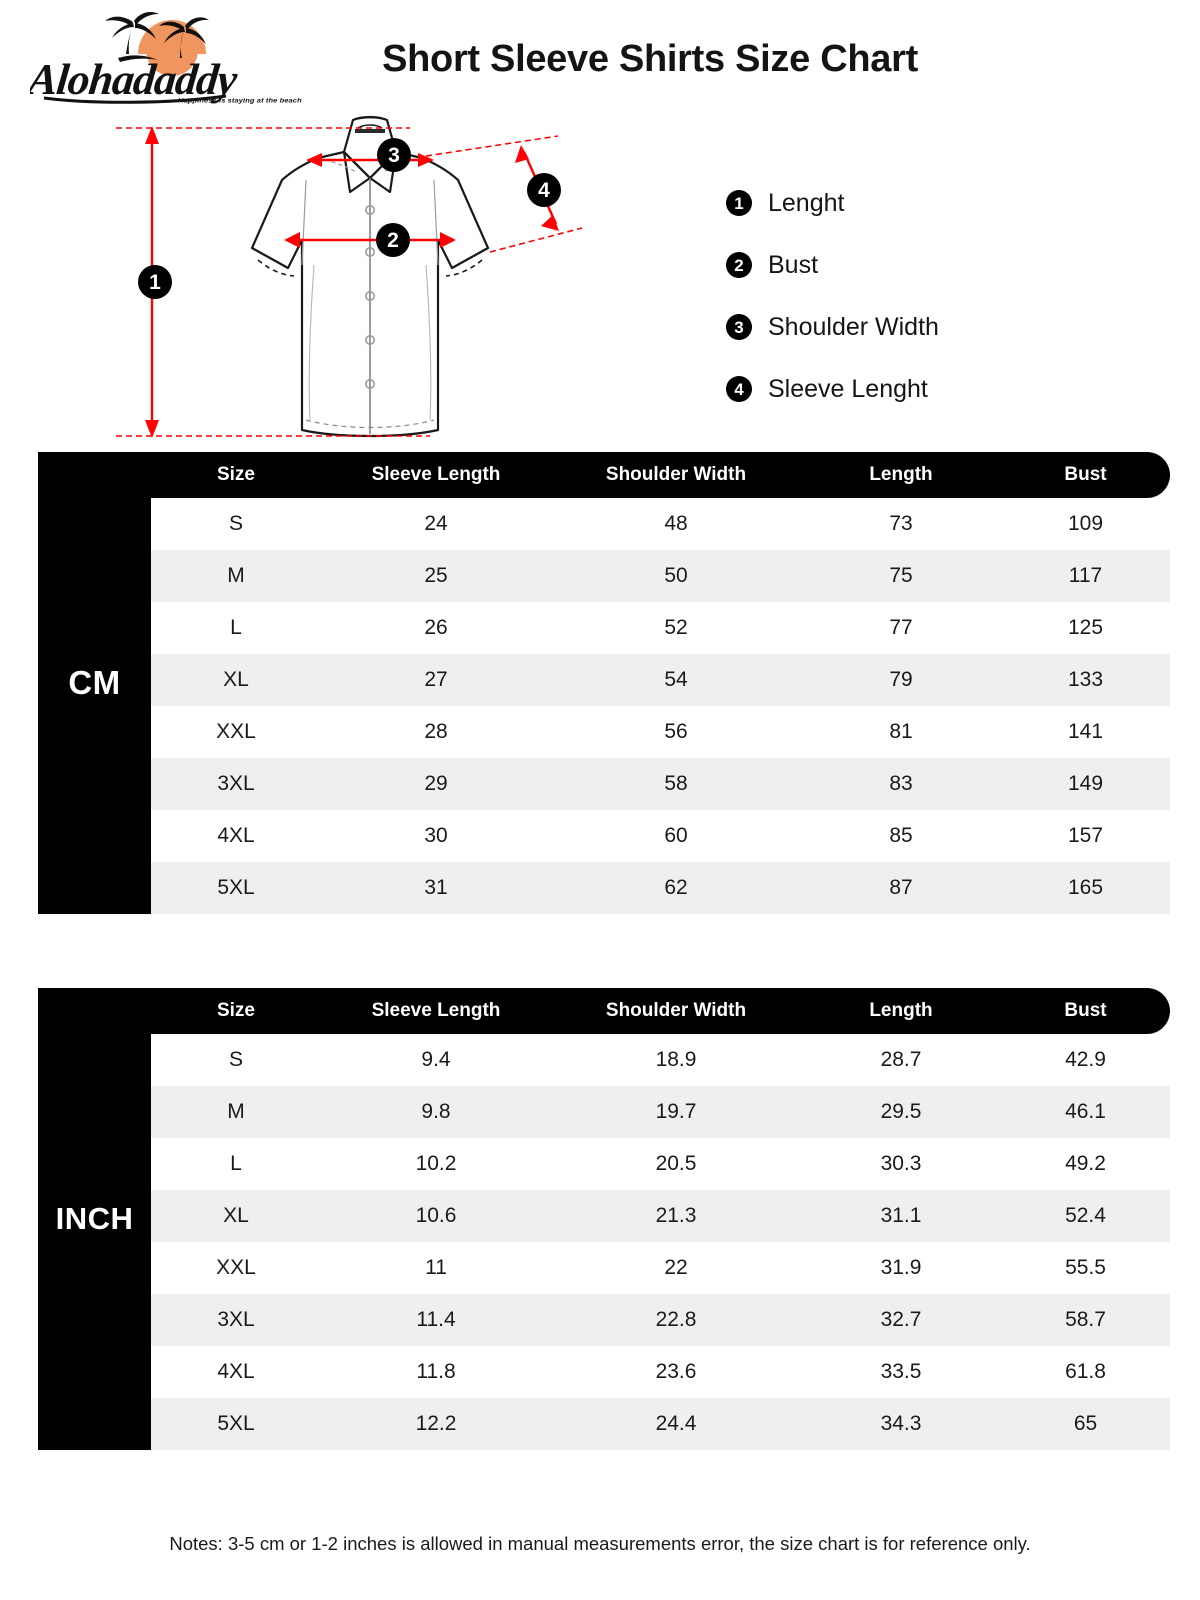 The image size is (1200, 1600). What do you see at coordinates (901, 887) in the screenshot?
I see `cell-length: 87` at bounding box center [901, 887].